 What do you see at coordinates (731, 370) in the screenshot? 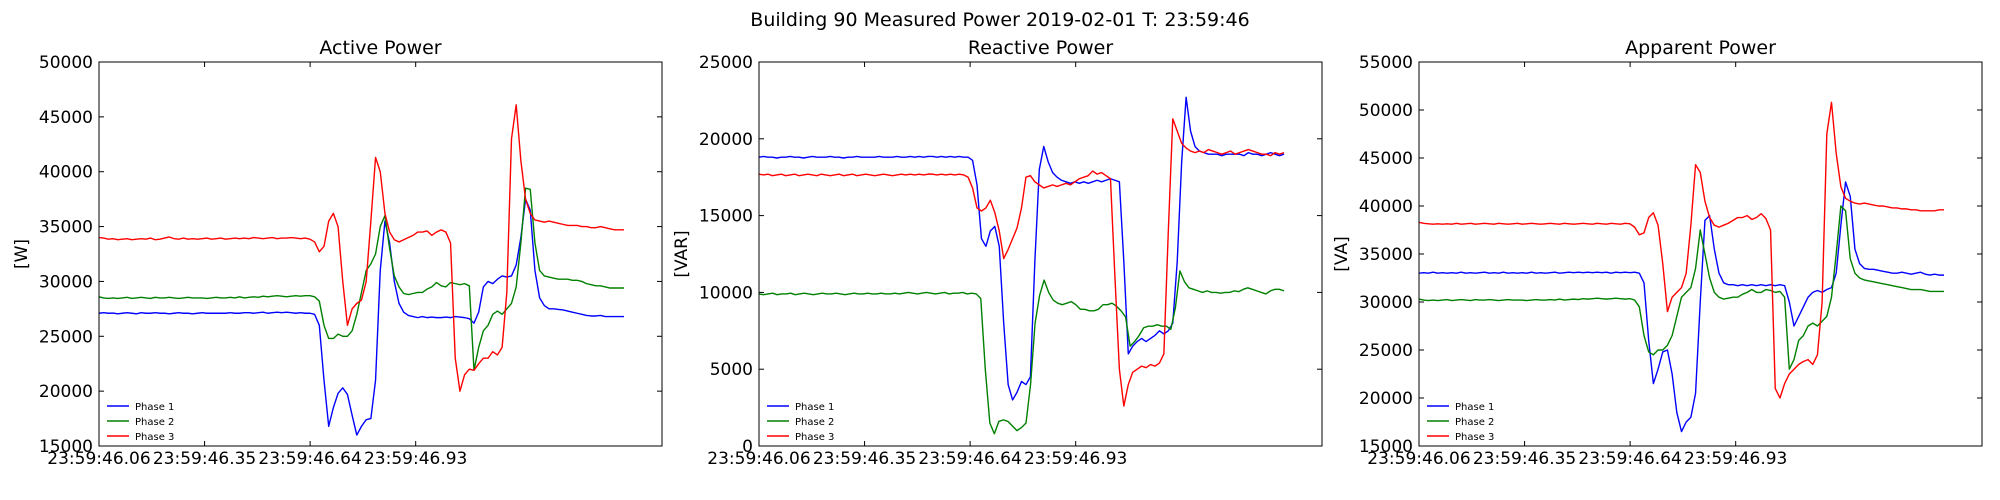
I see `y-tick-label: 5000` at bounding box center [731, 370].